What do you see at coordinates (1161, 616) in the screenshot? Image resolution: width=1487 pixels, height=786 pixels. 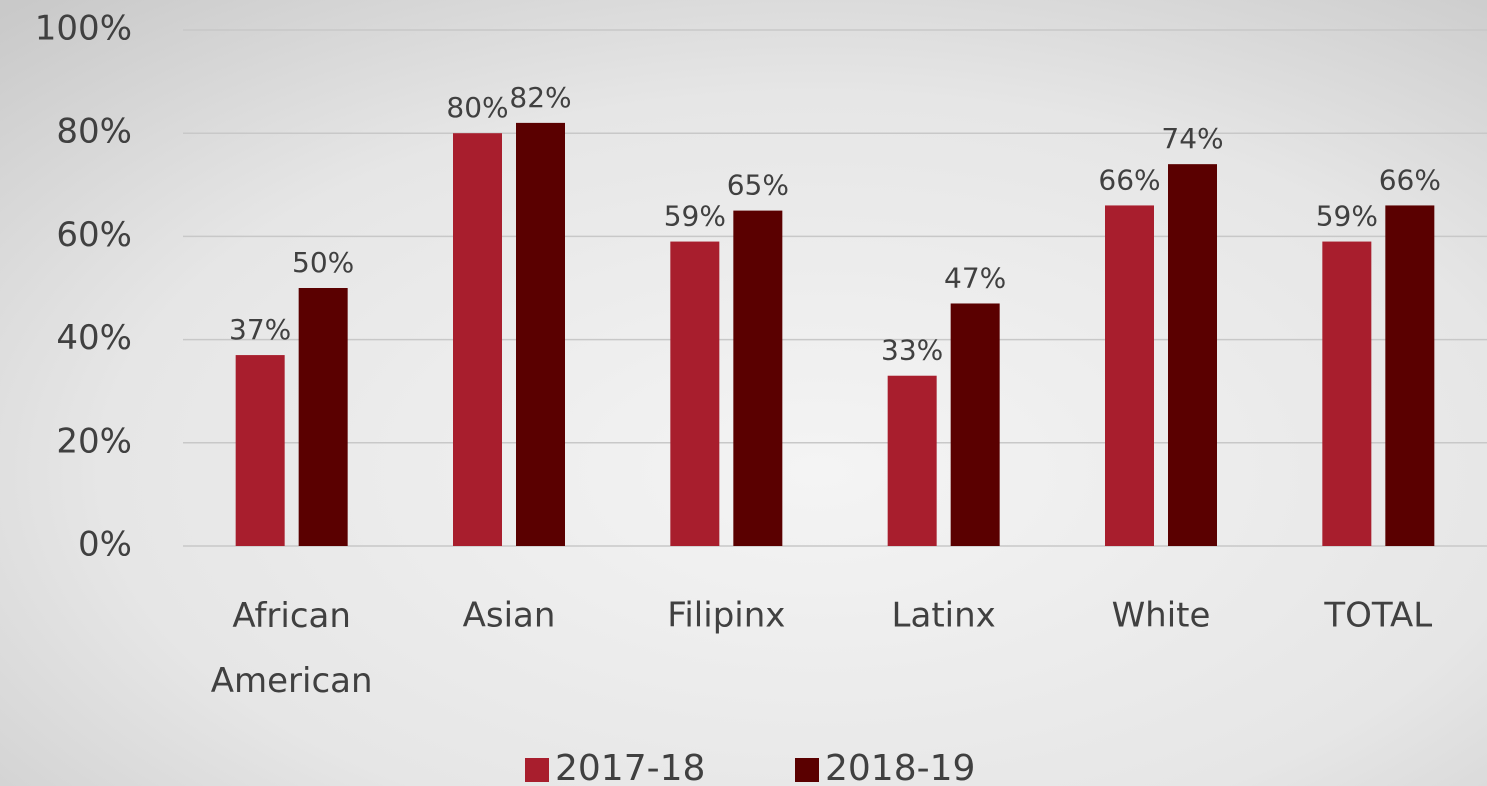 I see `x-tick-label: White` at bounding box center [1161, 616].